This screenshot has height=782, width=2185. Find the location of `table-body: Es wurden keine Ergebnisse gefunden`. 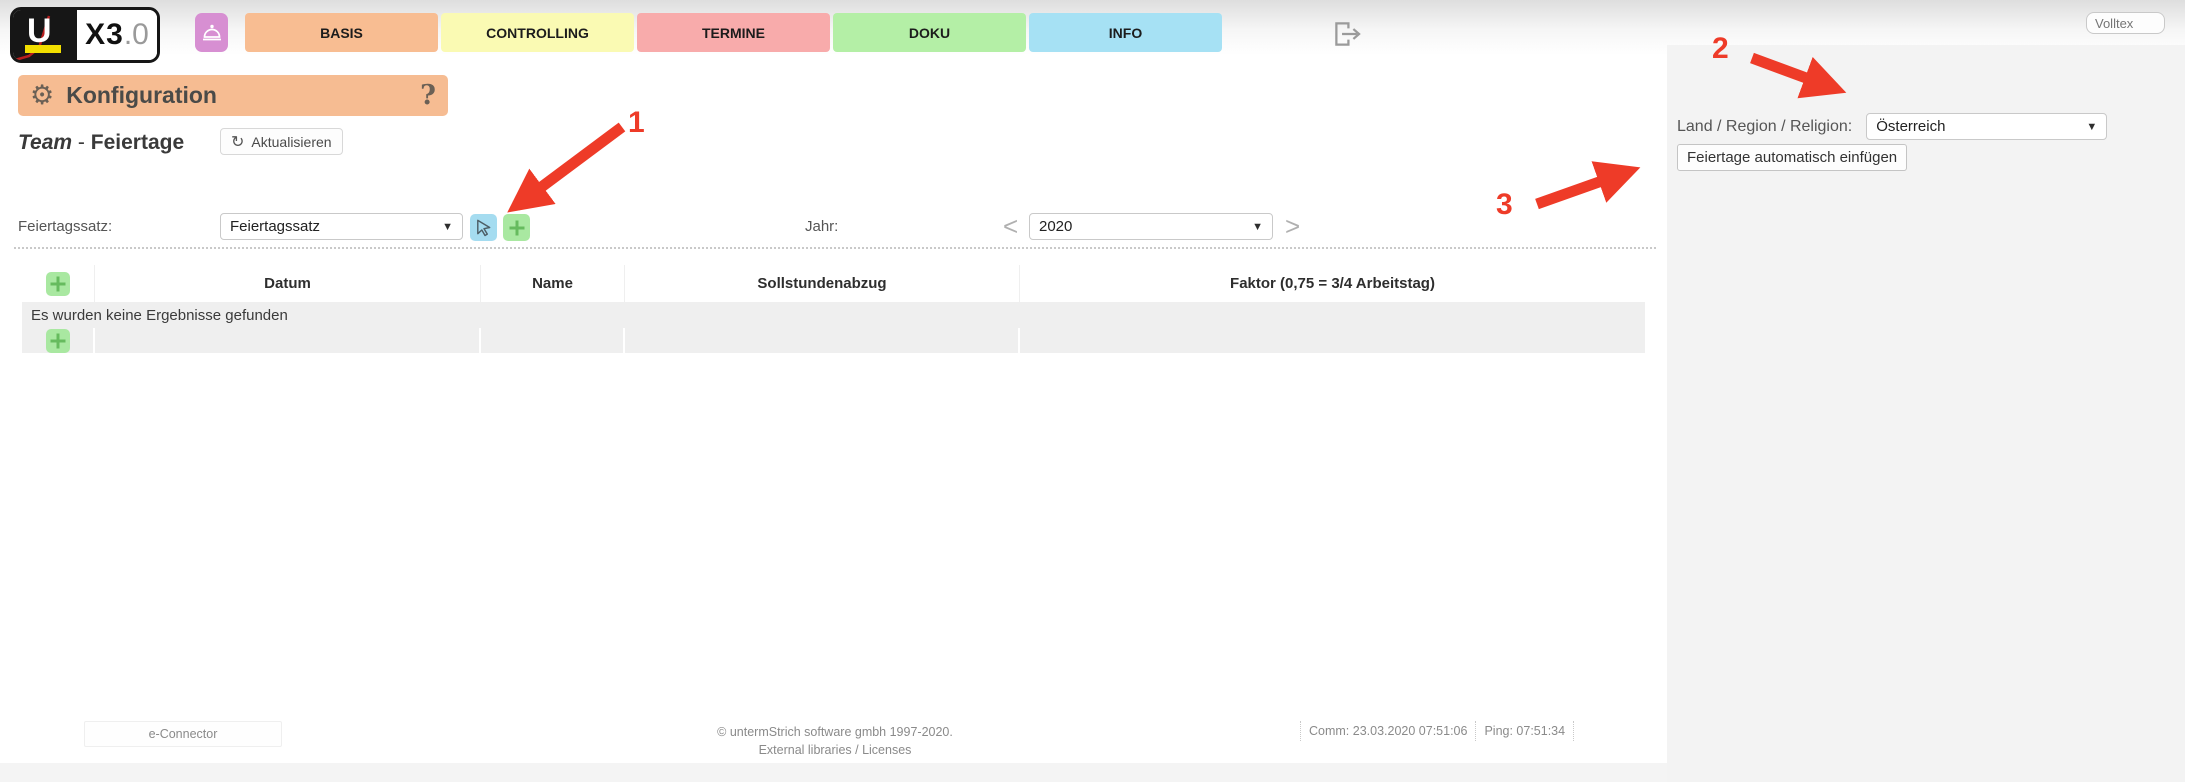

table-body: Es wurden keine Ergebnisse gefunden is located at coordinates (833, 327).